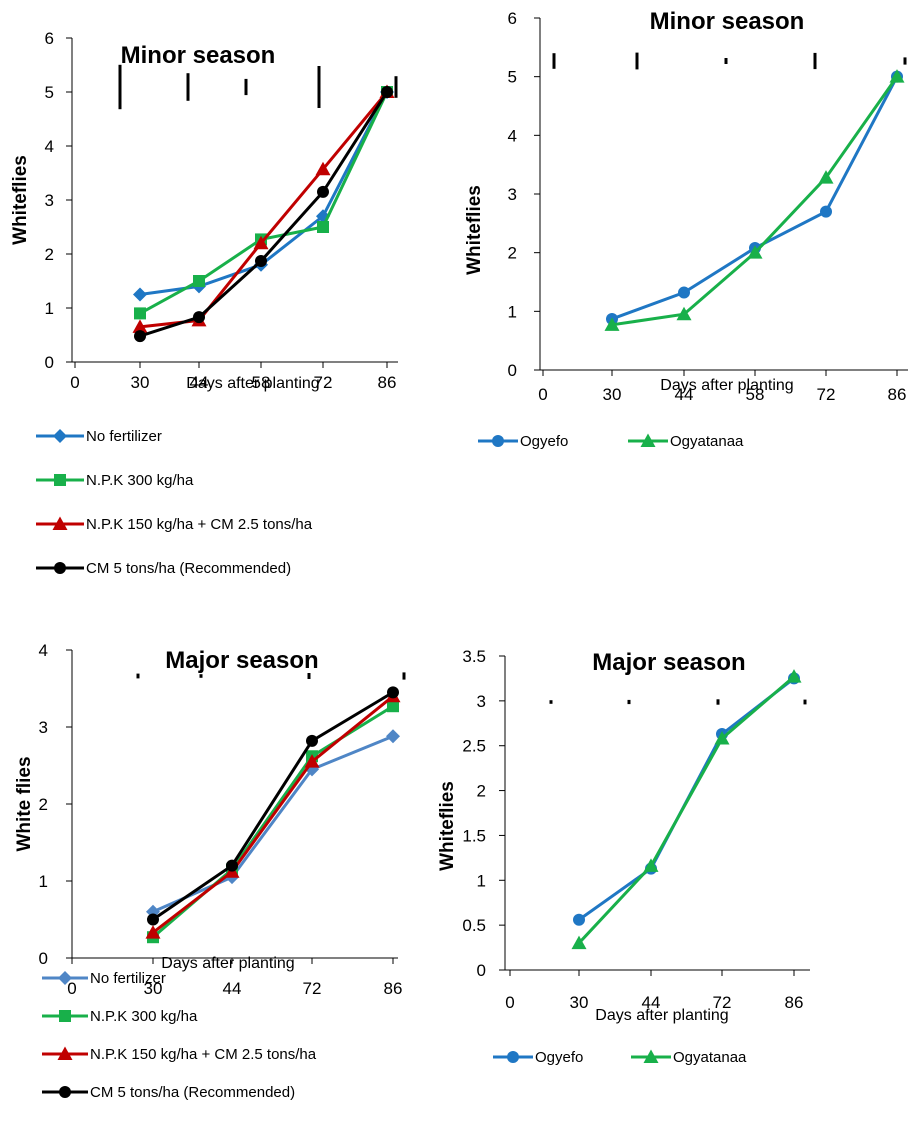 The width and height of the screenshot is (915, 1146). I want to click on y-tick-label: 2.5, so click(474, 746).